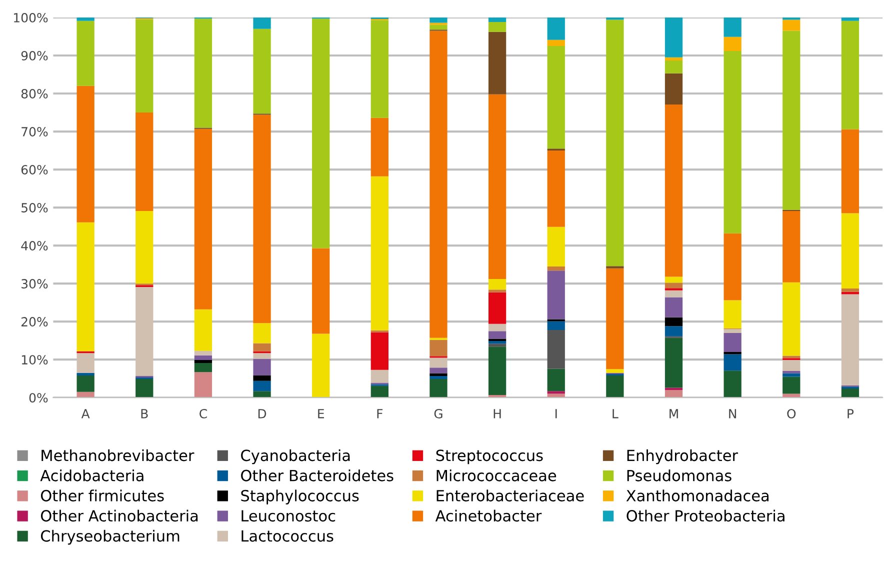 Image resolution: width=887 pixels, height=583 pixels. Describe the element at coordinates (615, 413) in the screenshot. I see `x-tick-label: L` at that location.